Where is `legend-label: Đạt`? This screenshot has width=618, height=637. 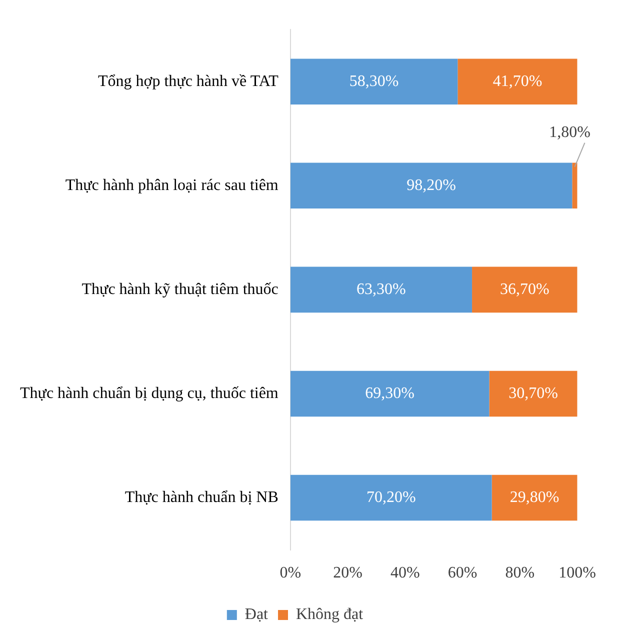 legend-label: Đạt is located at coordinates (256, 615).